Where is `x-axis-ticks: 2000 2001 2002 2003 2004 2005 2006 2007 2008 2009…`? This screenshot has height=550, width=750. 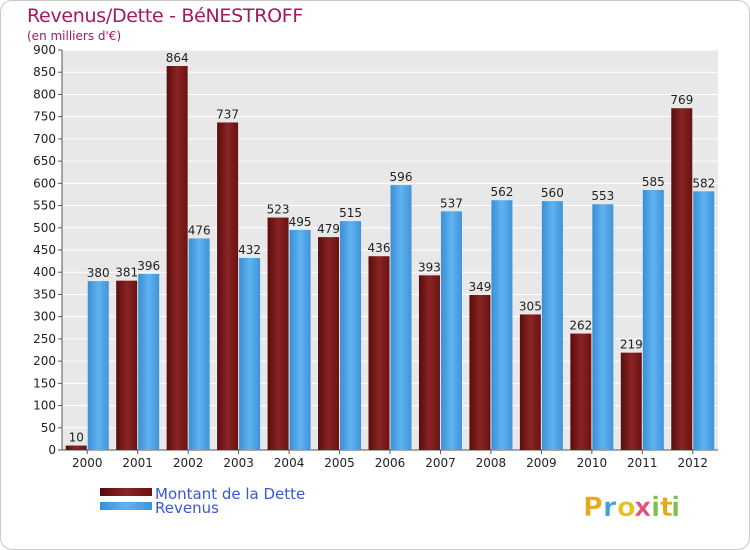 x-axis-ticks: 2000 2001 2002 2003 2004 2005 2006 2007 2008 2009… is located at coordinates (390, 460).